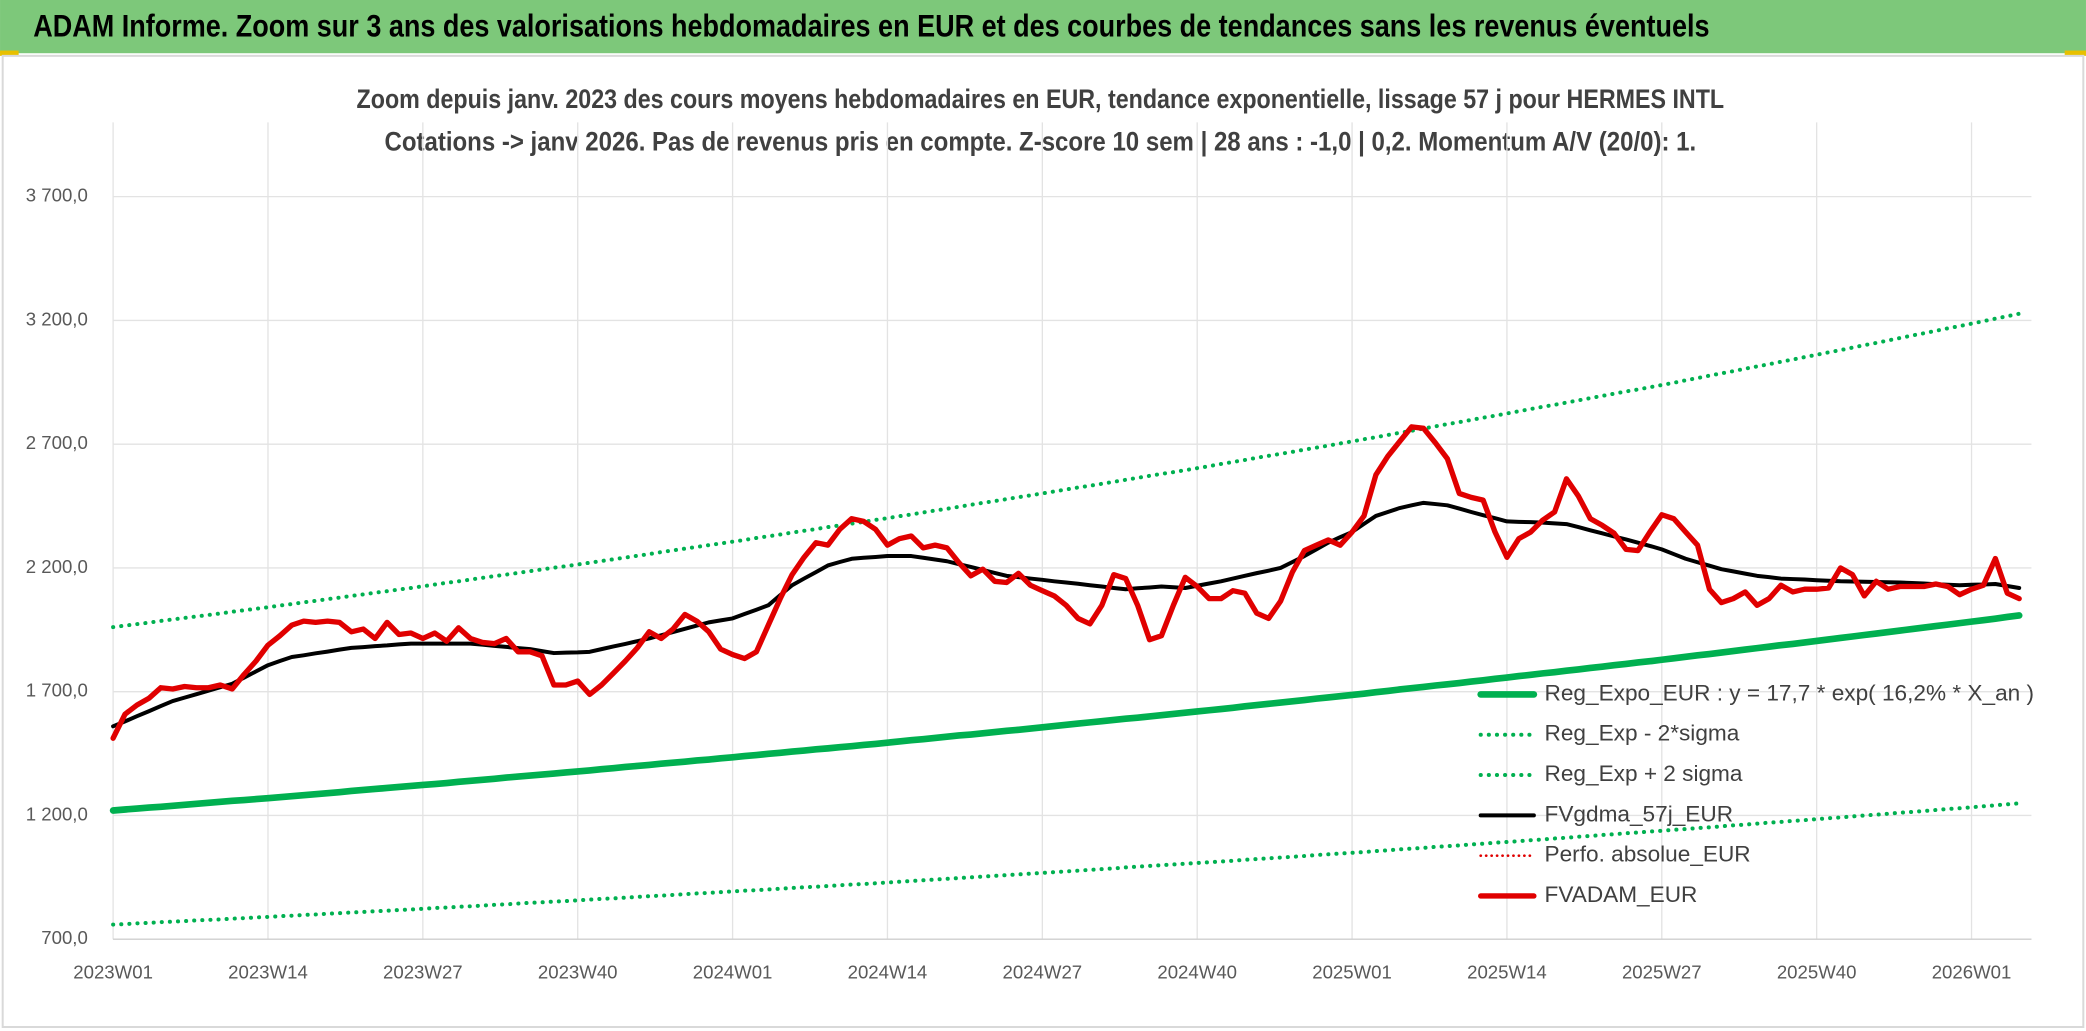  What do you see at coordinates (57, 195) in the screenshot?
I see `y-tick-label: 3 700,0` at bounding box center [57, 195].